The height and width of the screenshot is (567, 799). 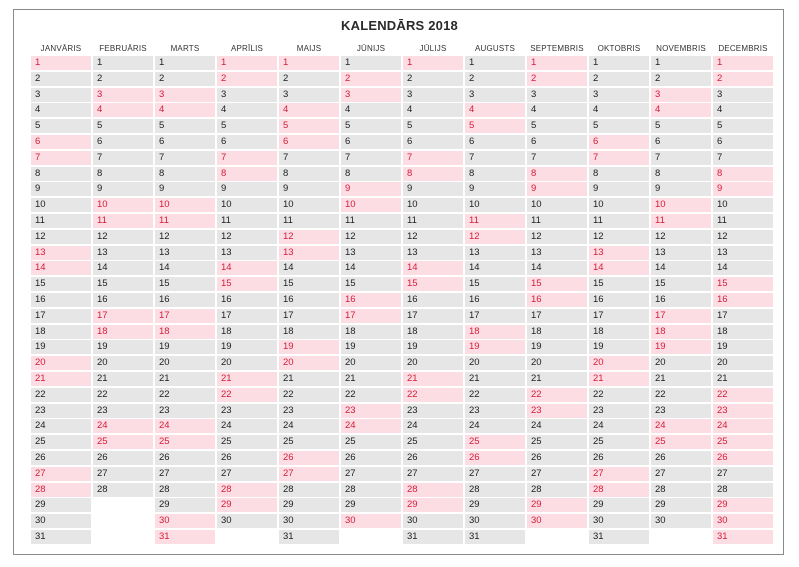 What do you see at coordinates (371, 394) in the screenshot?
I see `day-cell: 22` at bounding box center [371, 394].